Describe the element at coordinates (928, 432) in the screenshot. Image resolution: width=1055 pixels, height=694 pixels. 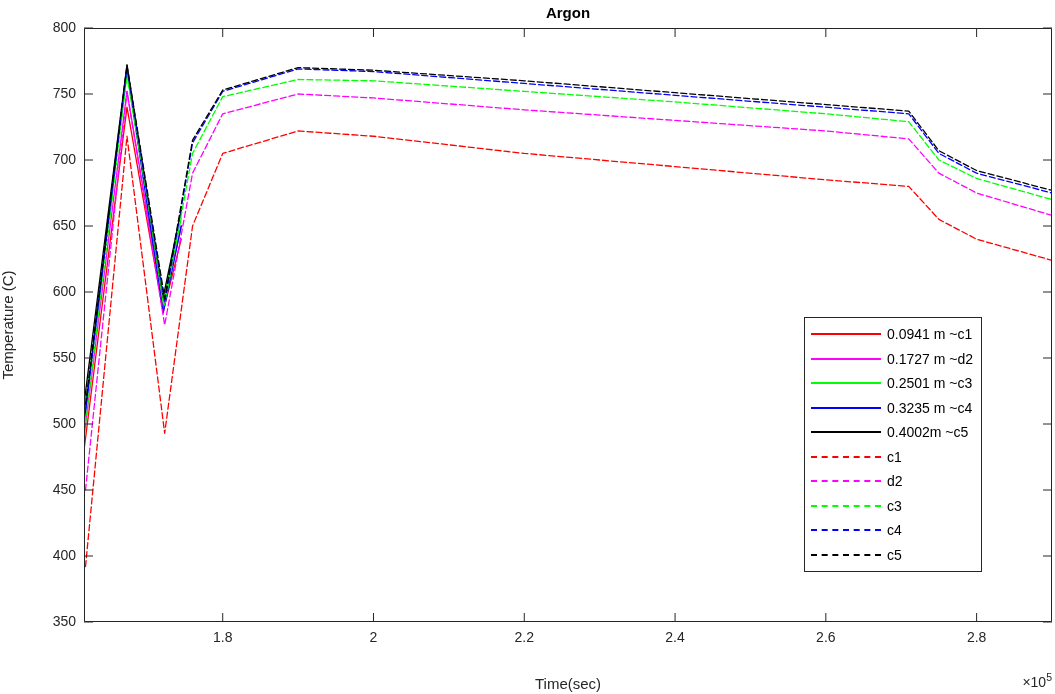
I see `legend-label: 0.4002m ~c5` at that location.